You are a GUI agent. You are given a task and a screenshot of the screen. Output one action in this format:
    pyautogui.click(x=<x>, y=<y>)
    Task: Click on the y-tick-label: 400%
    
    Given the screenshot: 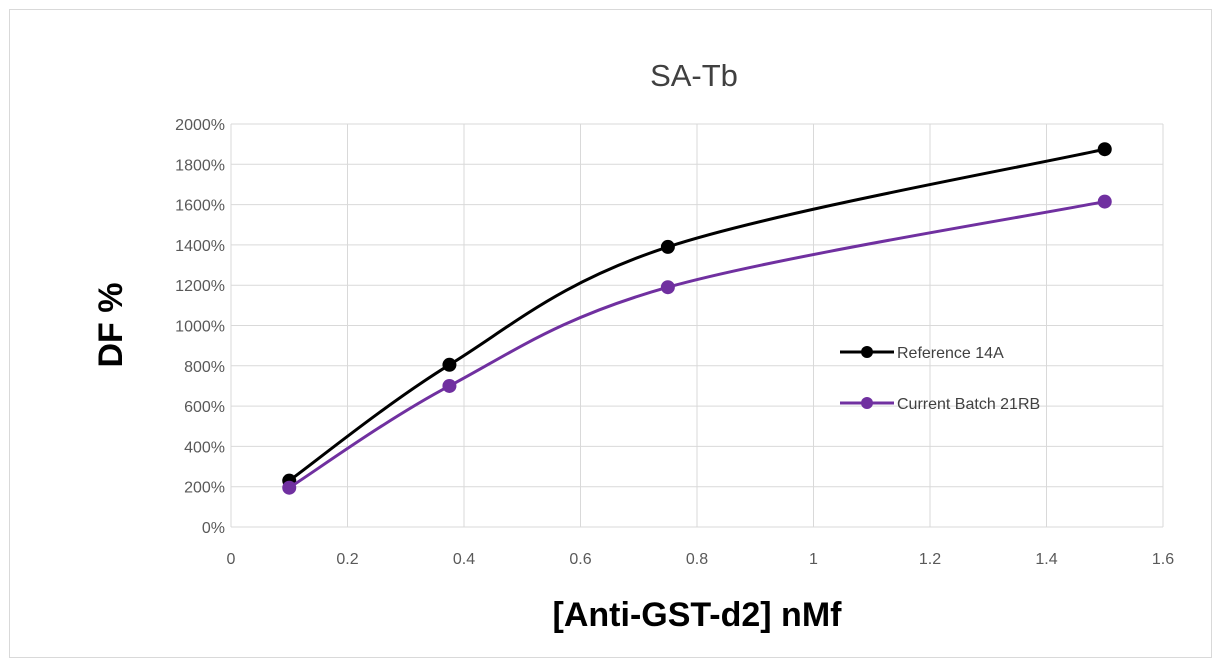 What is the action you would take?
    pyautogui.click(x=204, y=447)
    